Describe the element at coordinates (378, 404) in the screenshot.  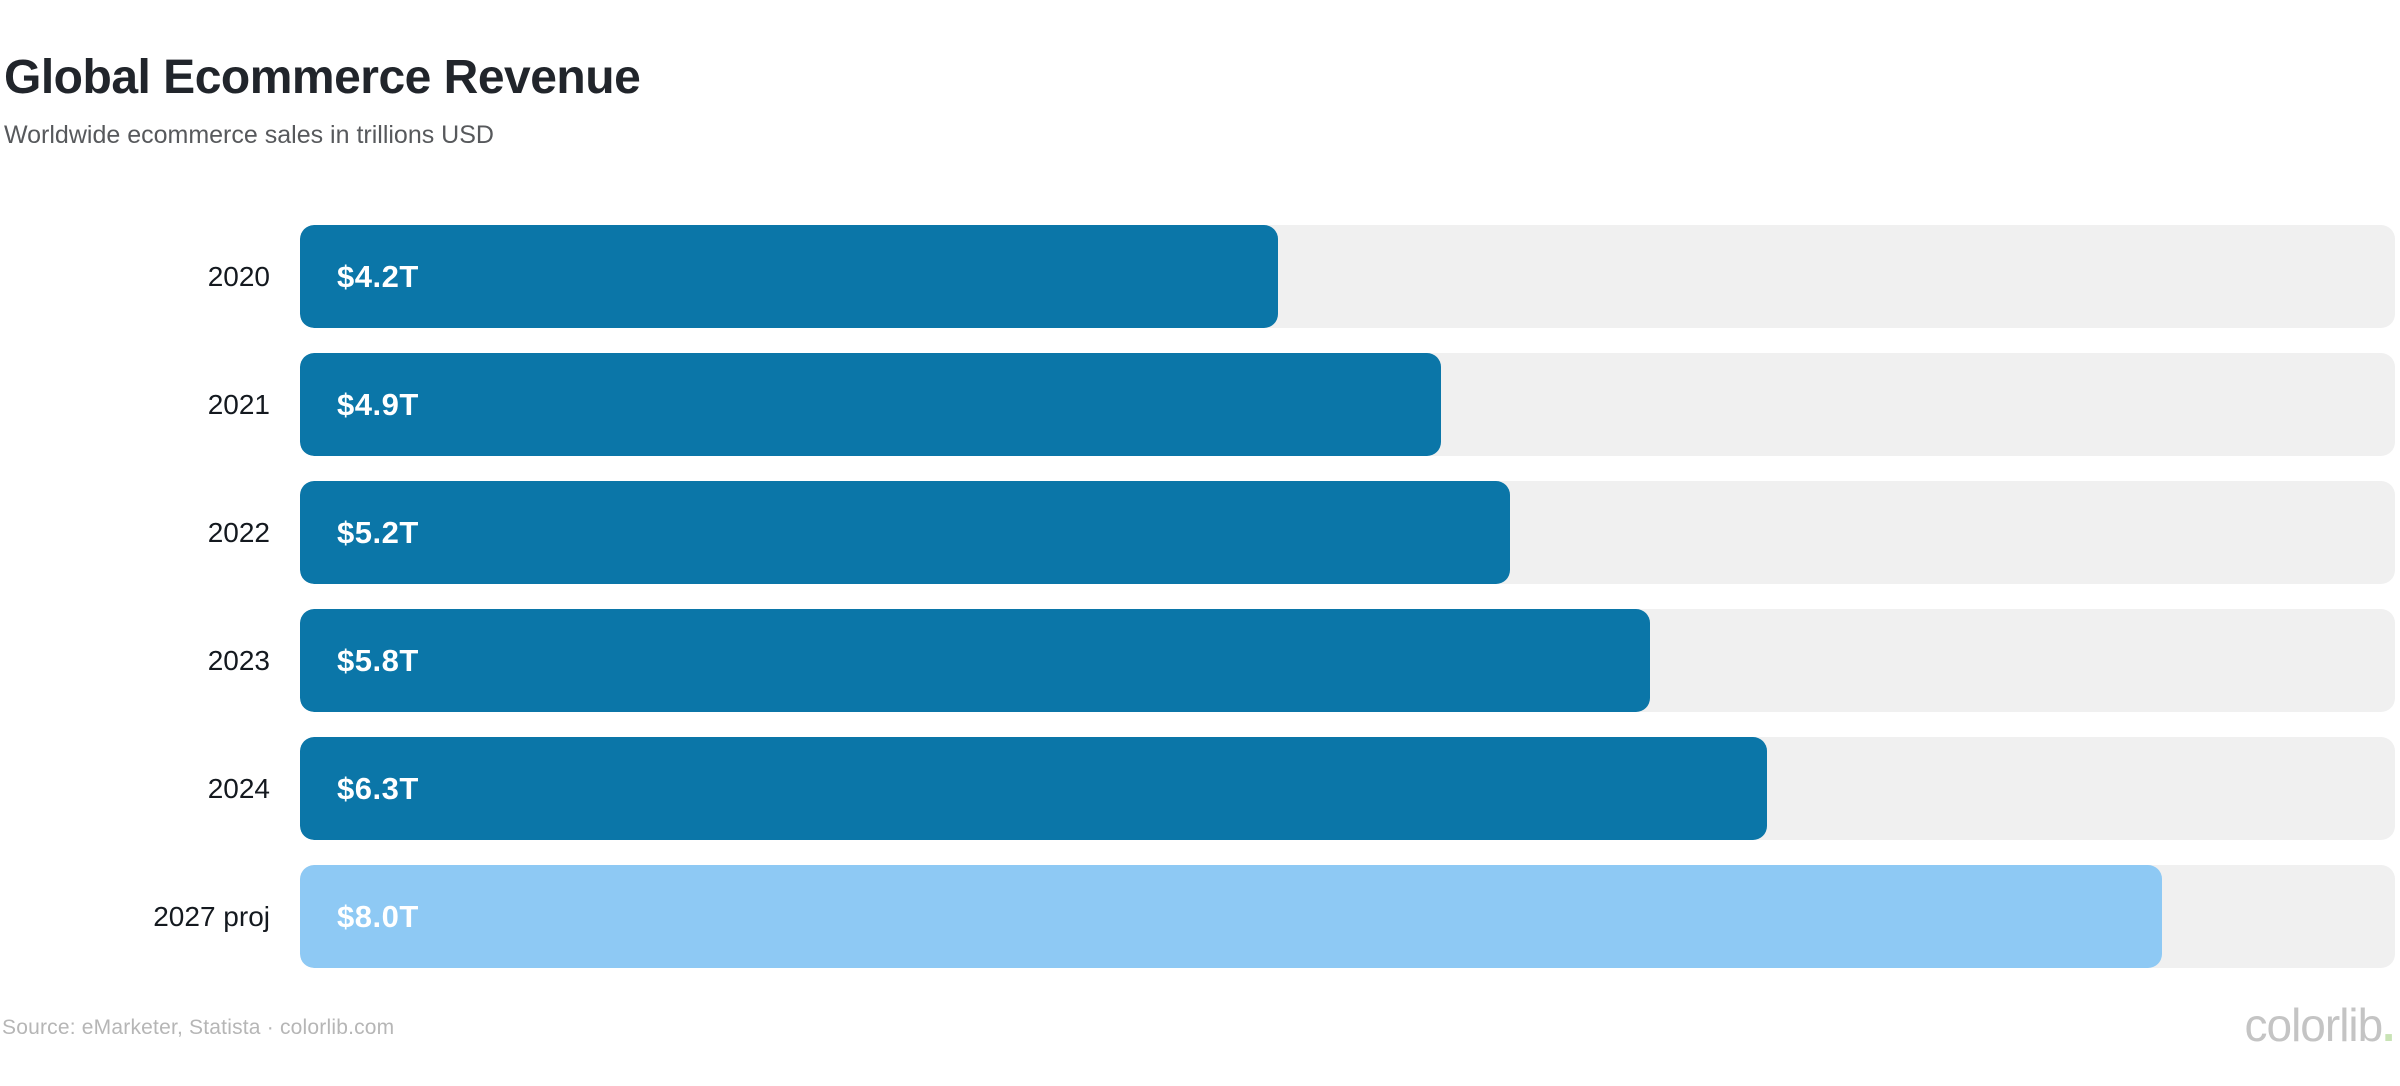
I see `bar-value-label: $4.9T` at that location.